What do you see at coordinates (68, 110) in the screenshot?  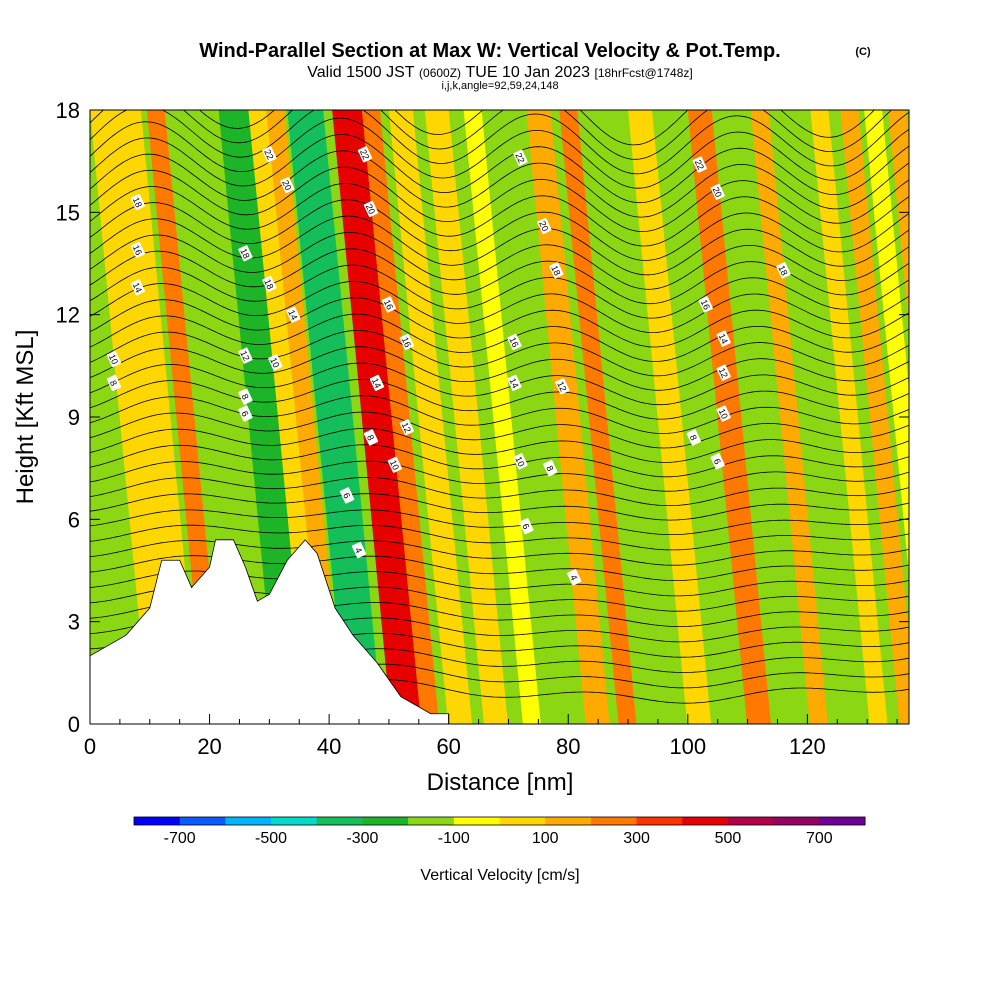 I see `y-tick-label: 18` at bounding box center [68, 110].